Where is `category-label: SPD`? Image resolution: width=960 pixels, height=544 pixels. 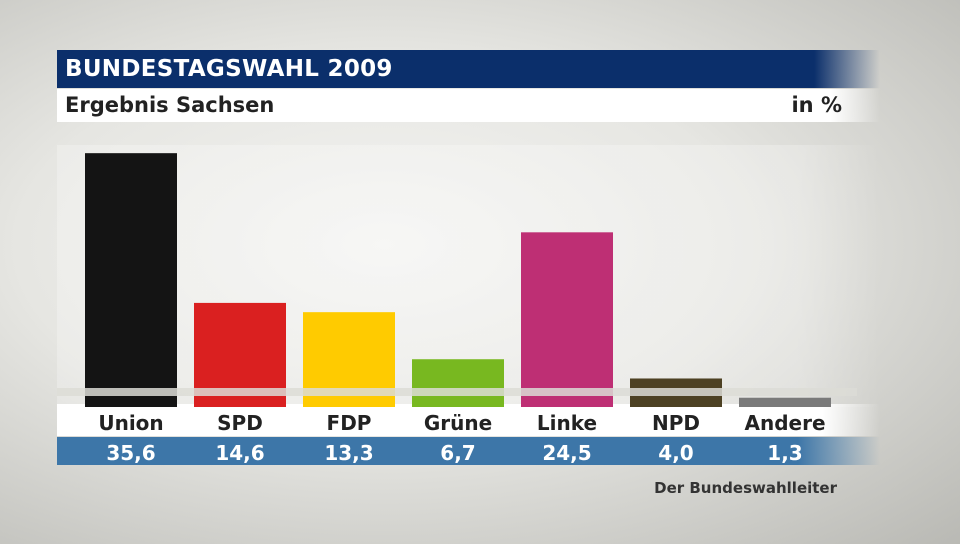 category-label: SPD is located at coordinates (240, 423).